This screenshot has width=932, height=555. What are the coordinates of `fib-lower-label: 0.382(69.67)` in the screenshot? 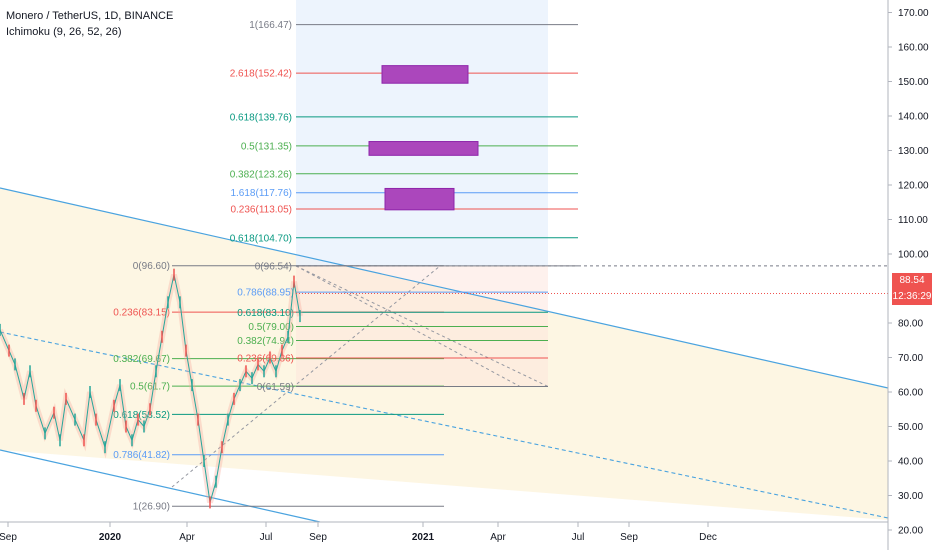 It's located at (141, 359).